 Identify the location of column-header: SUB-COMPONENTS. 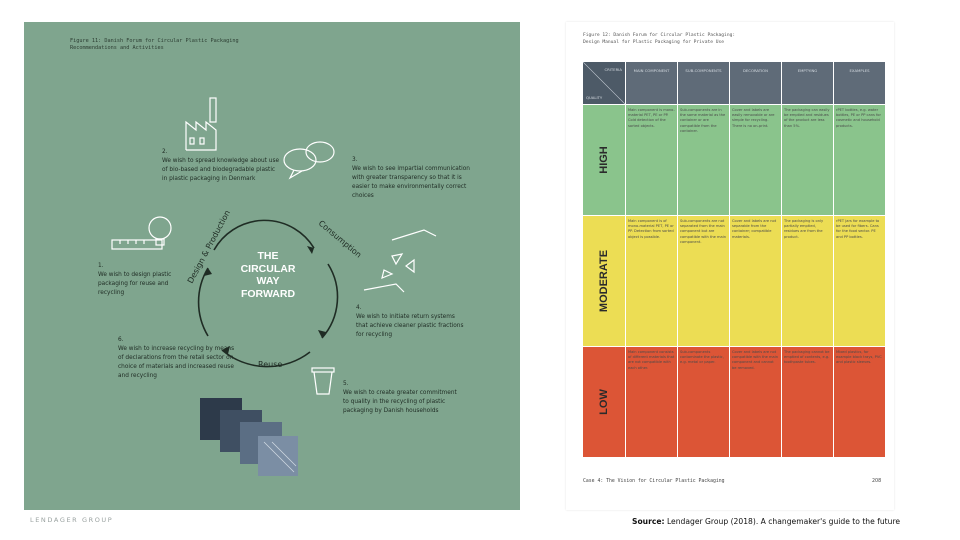
(703, 83).